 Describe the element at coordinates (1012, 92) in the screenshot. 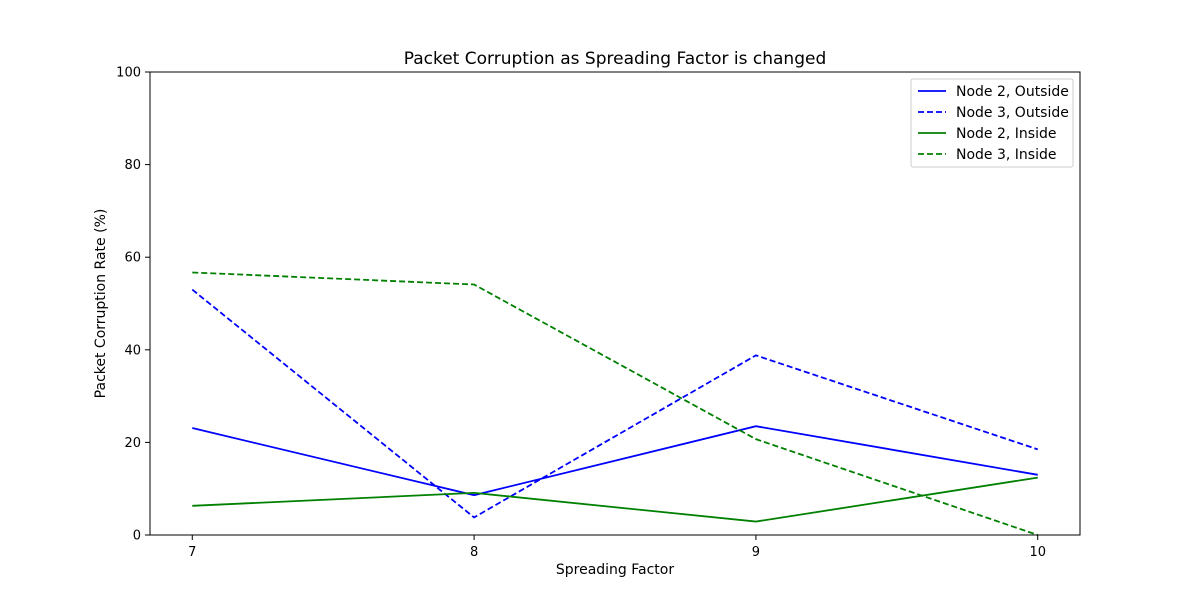

I see `legend-label: Node 2, Outside` at that location.